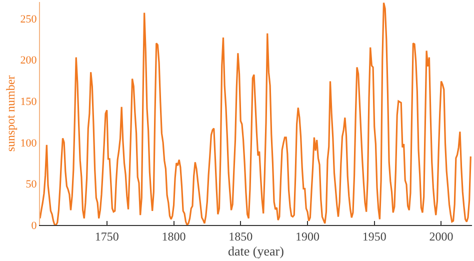 Image resolution: width=474 pixels, height=261 pixels. What do you see at coordinates (174, 236) in the screenshot?
I see `x-tick-label: 1800` at bounding box center [174, 236].